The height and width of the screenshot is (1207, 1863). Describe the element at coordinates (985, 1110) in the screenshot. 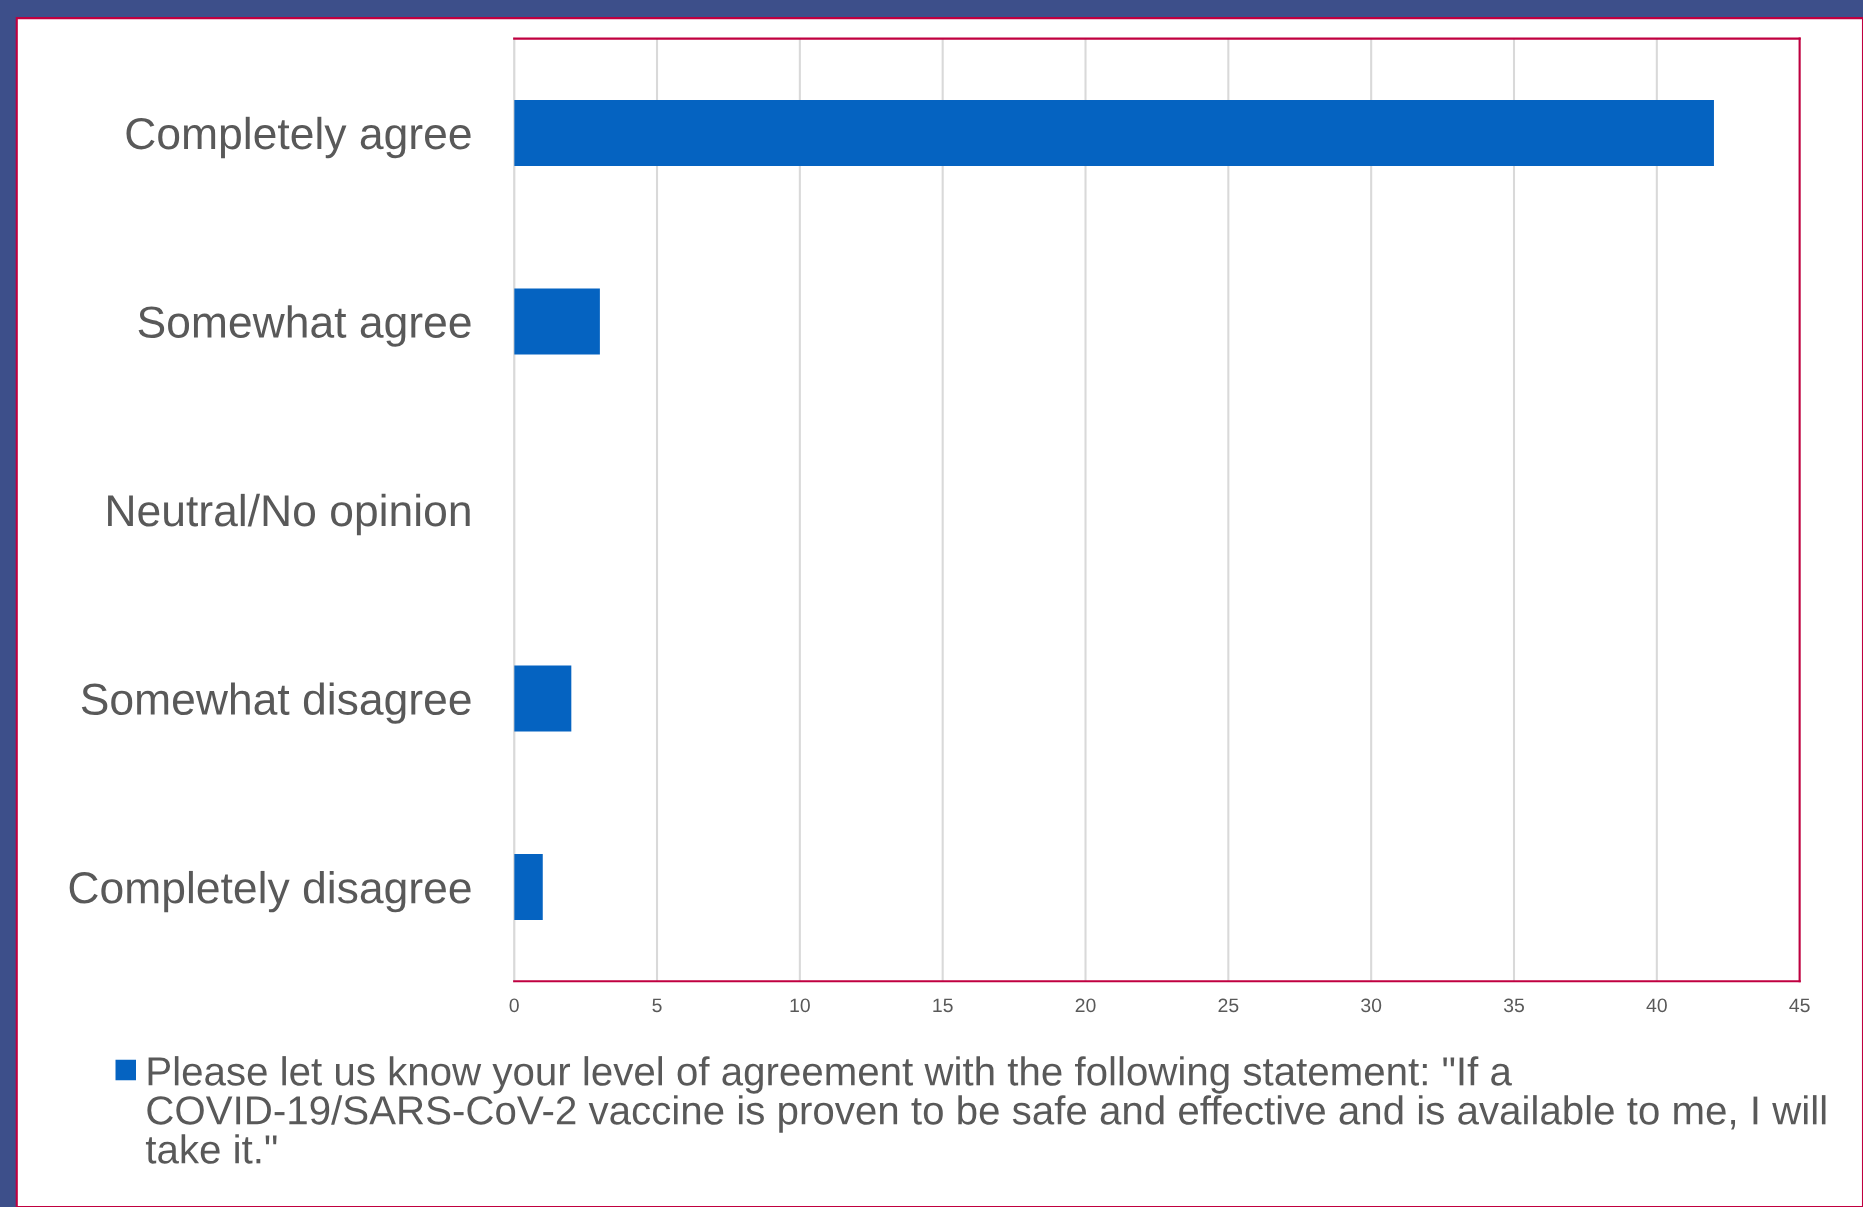

I see `legend-label: Please let us know your level of agreement with the following statement: "If a COVID-19/SARS-CoV-2 vaccine is proven to be safe and effective and is available to me, I will take it."` at that location.